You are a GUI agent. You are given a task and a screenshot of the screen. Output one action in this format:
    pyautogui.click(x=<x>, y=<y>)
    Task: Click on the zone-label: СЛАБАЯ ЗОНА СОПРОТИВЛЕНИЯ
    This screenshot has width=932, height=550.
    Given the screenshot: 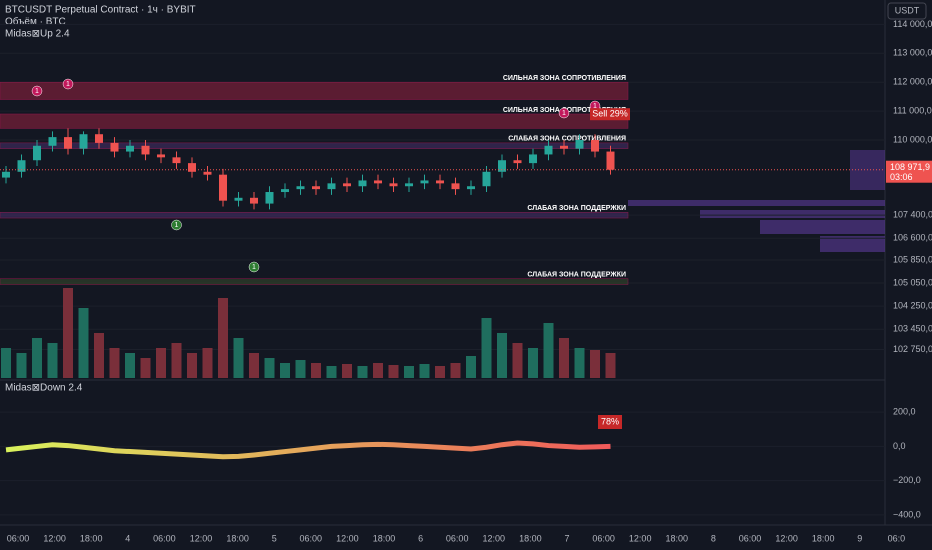 What is the action you would take?
    pyautogui.click(x=567, y=139)
    